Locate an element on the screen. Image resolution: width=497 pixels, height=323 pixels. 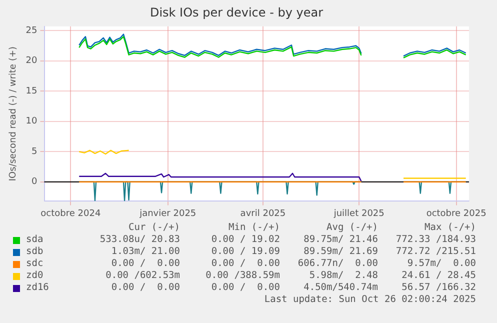
legend-label: sda is located at coordinates (35, 239).